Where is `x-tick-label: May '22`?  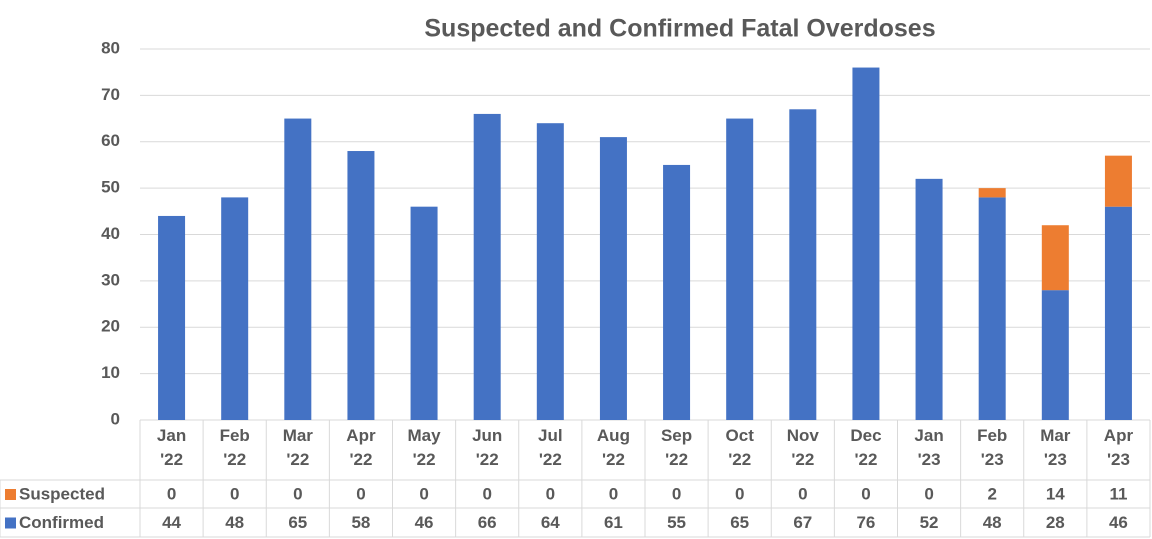
x-tick-label: May '22 is located at coordinates (425, 447).